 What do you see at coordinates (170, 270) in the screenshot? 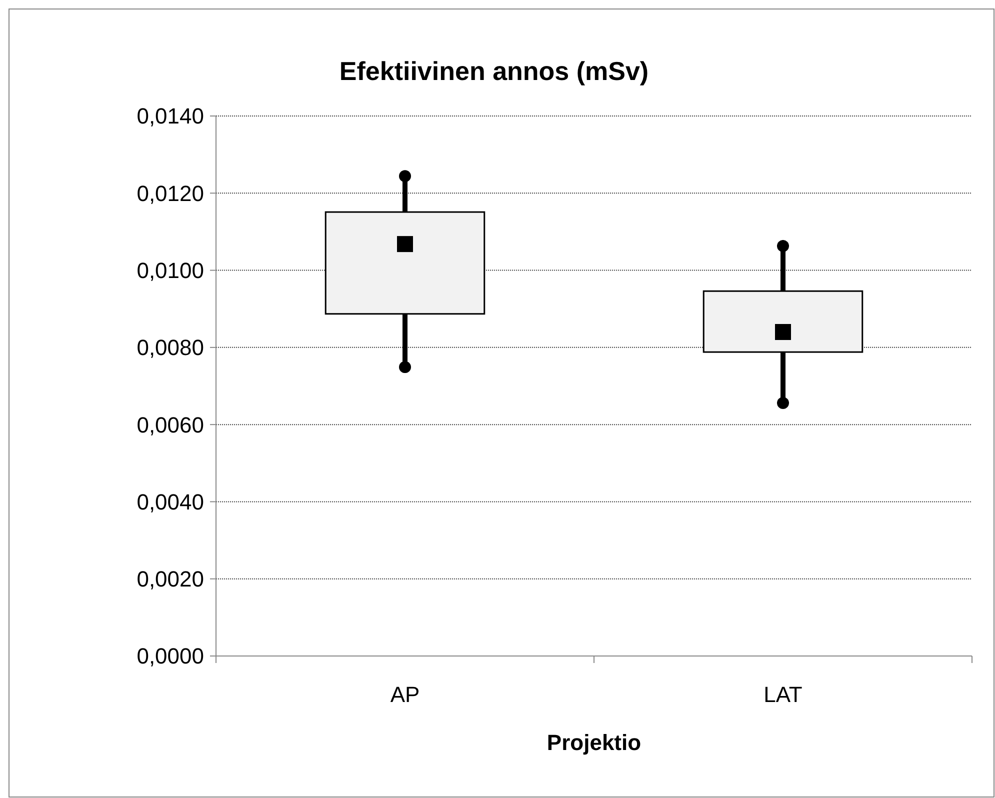
I see `y-tick-label: 0,0100` at bounding box center [170, 270].